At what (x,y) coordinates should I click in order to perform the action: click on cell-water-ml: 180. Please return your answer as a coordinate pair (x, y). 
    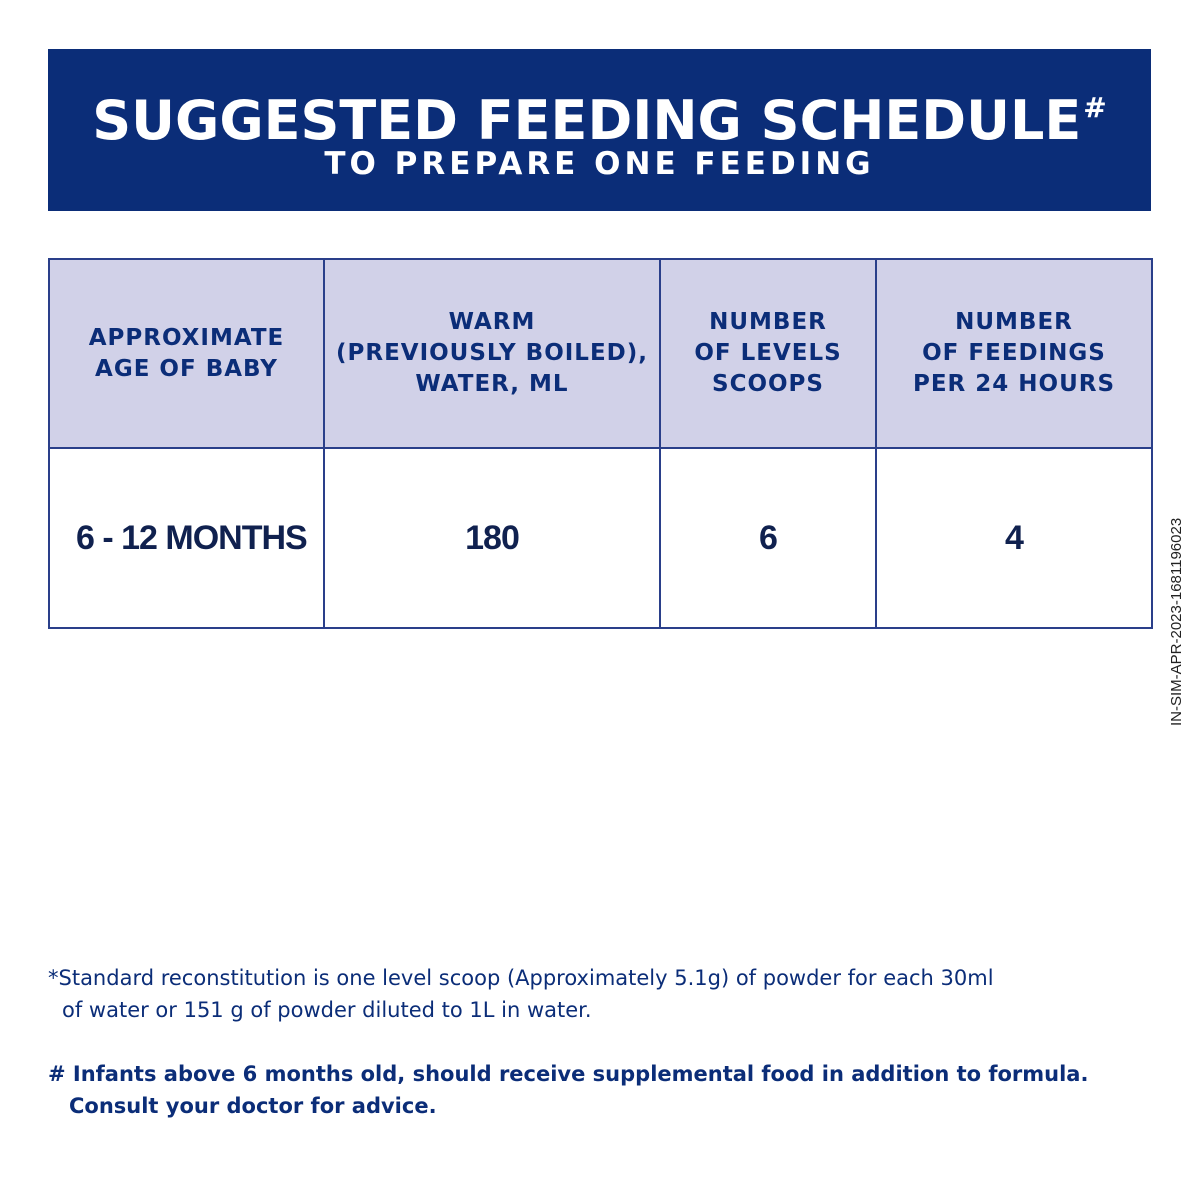
    Looking at the image, I should click on (492, 538).